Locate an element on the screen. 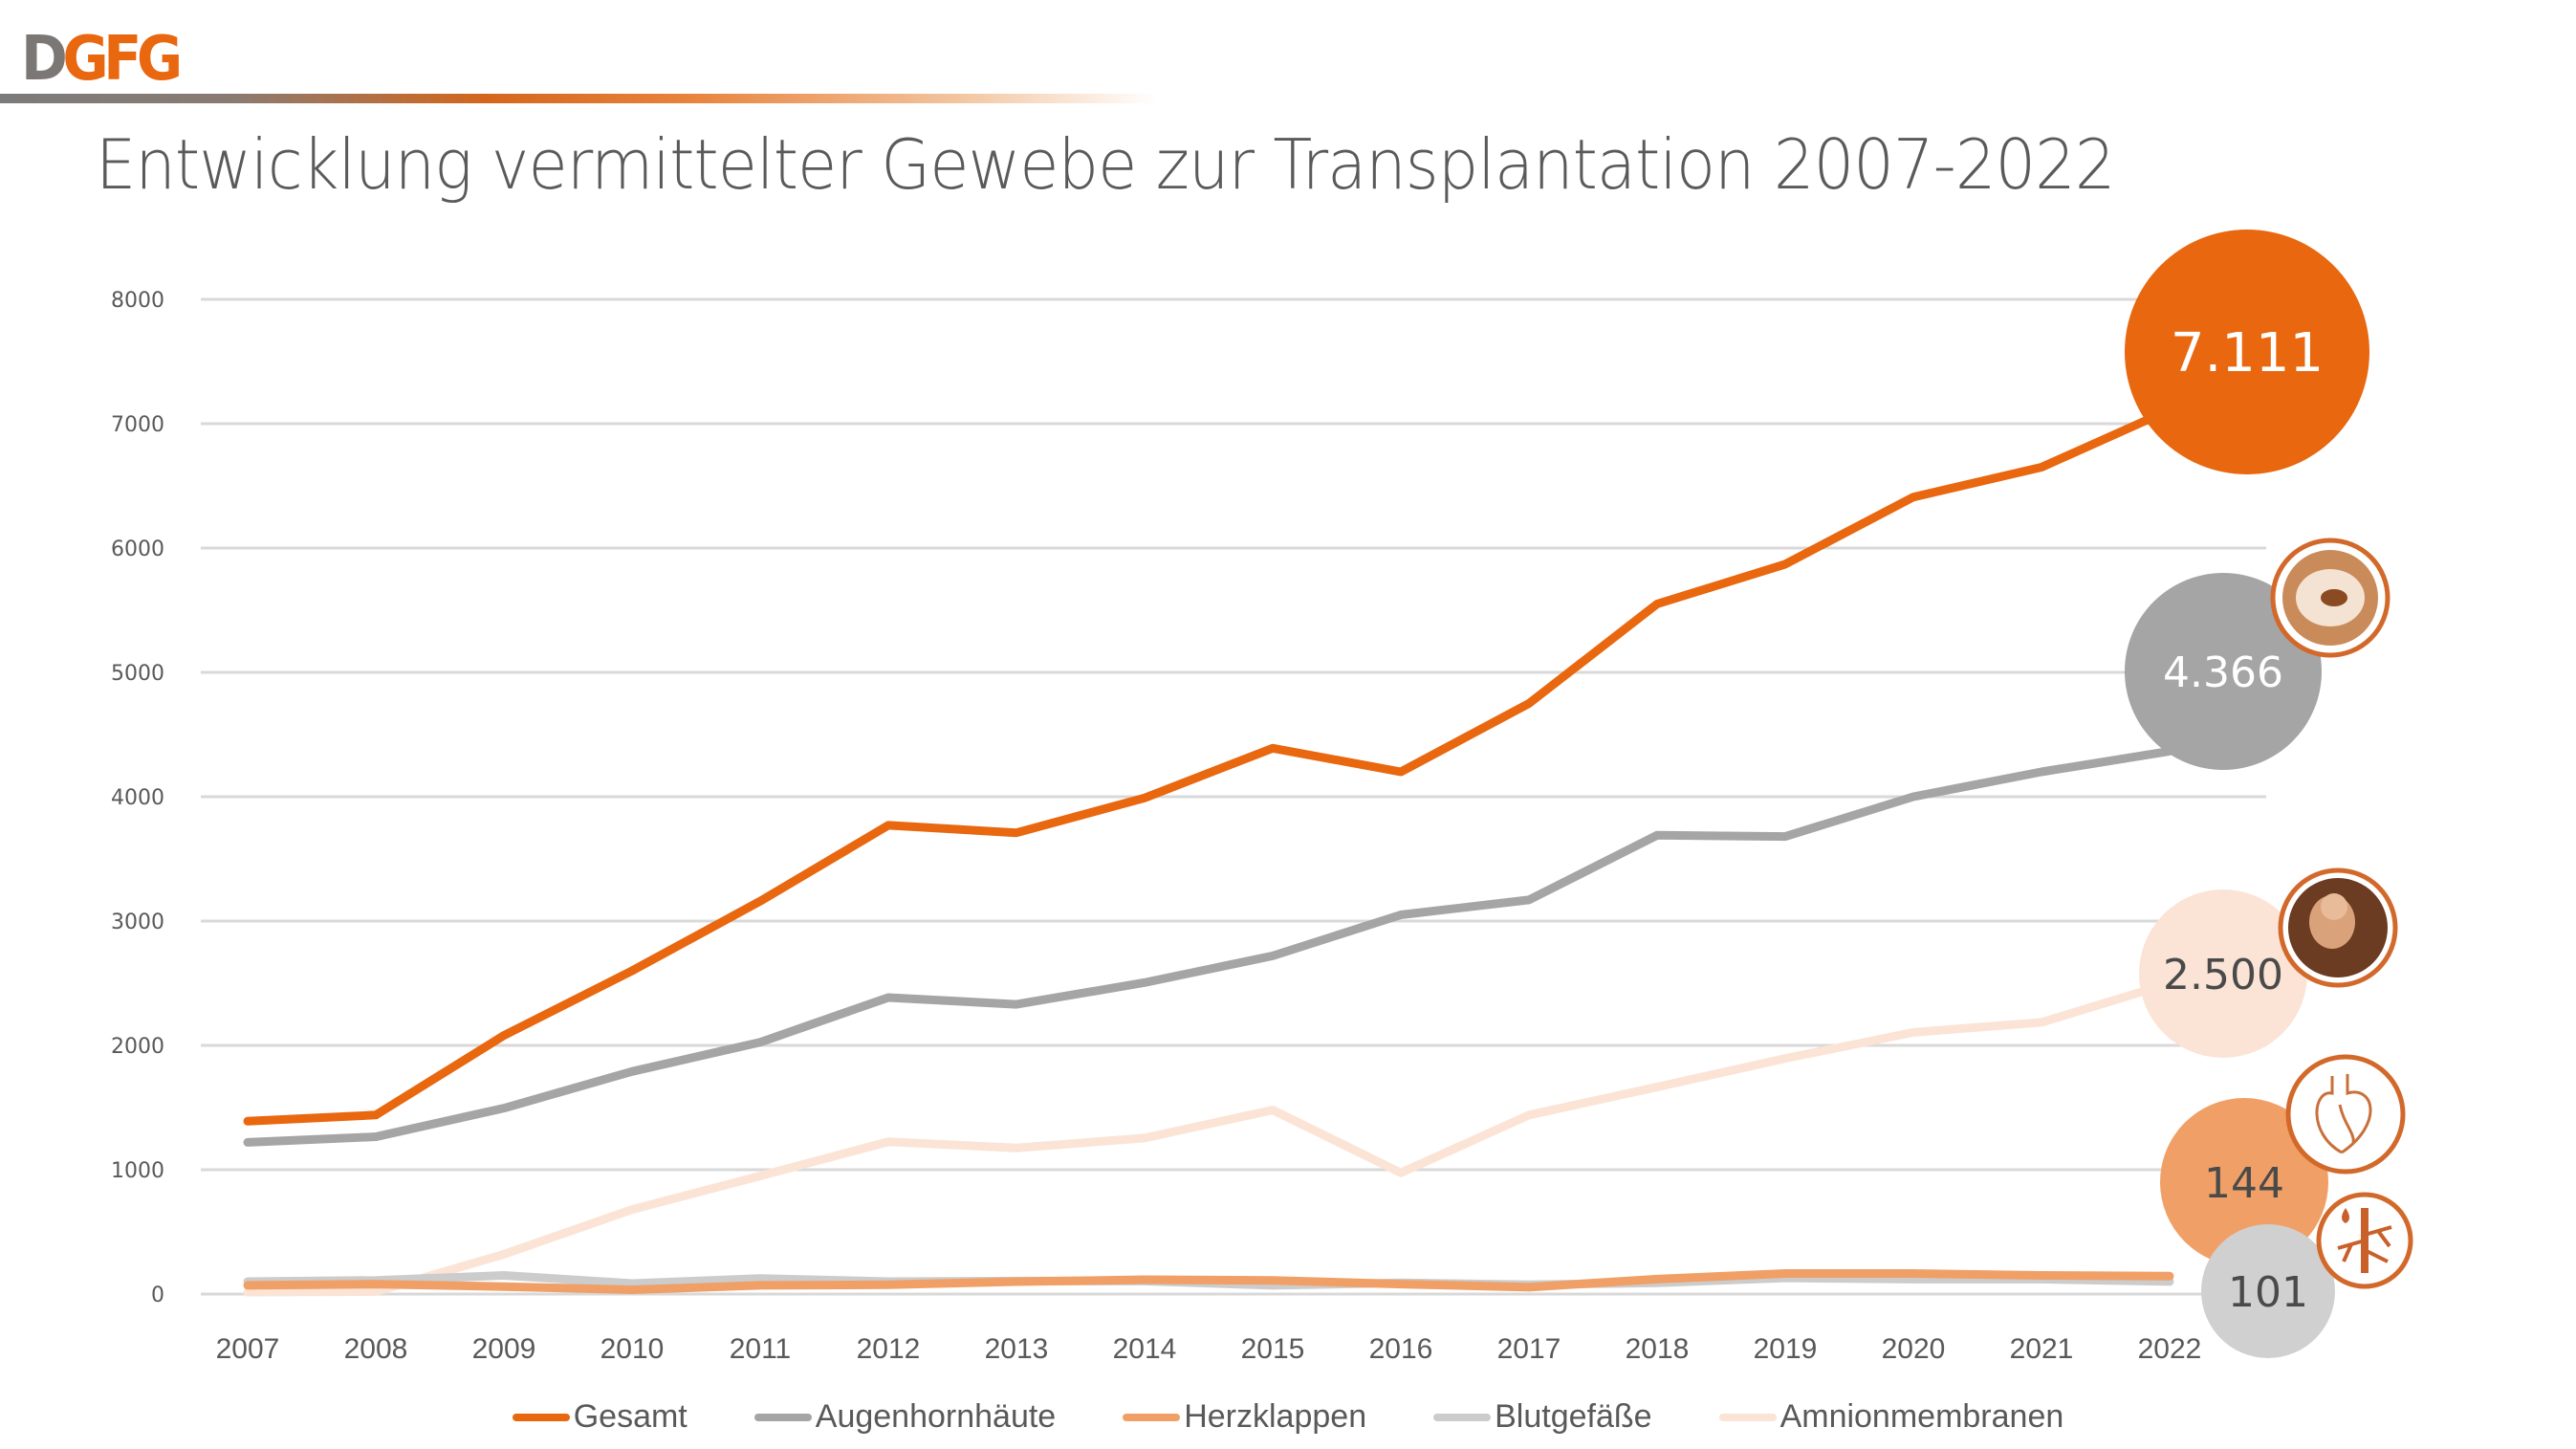 Image resolution: width=2576 pixels, height=1449 pixels. bubble-value-label: 101 is located at coordinates (2268, 1292).